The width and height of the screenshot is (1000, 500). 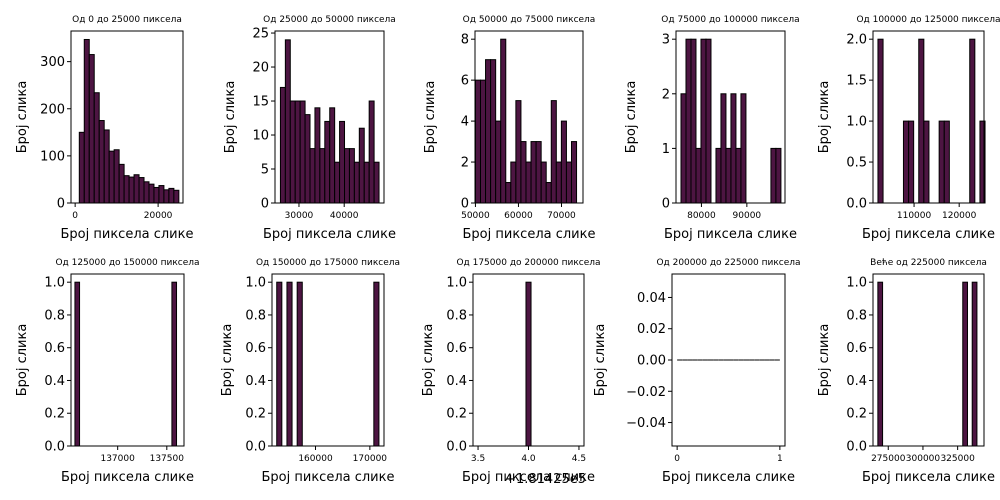 What do you see at coordinates (856, 40) in the screenshot?
I see `y-tick-label: 2.0` at bounding box center [856, 40].